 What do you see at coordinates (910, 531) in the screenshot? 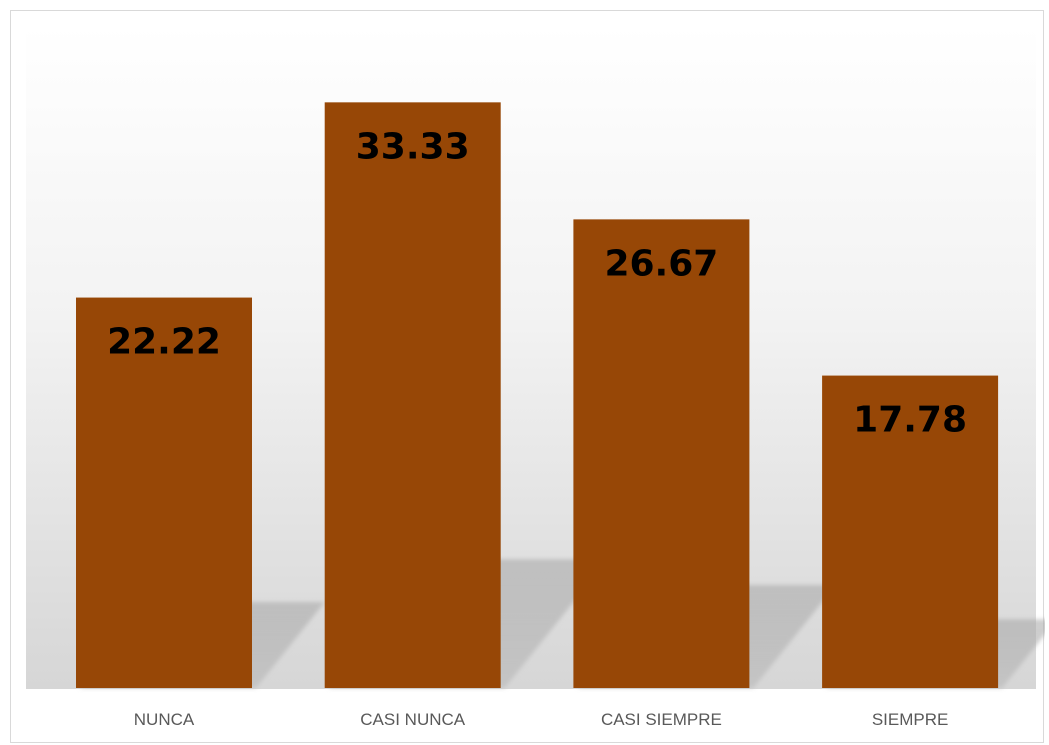
I see `bar-siempre` at bounding box center [910, 531].